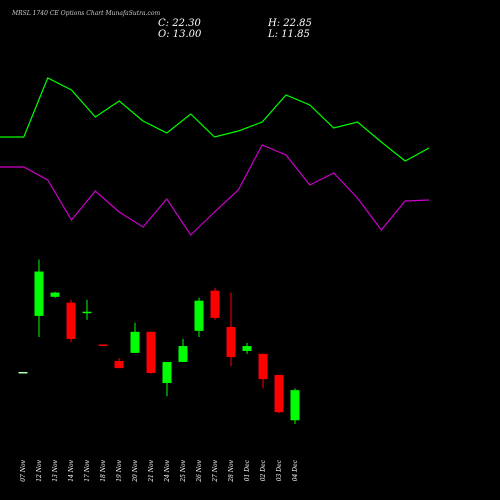 This screenshot has width=500, height=500. Describe the element at coordinates (295, 470) in the screenshot. I see `x-tick-label: 04 Dec` at that location.